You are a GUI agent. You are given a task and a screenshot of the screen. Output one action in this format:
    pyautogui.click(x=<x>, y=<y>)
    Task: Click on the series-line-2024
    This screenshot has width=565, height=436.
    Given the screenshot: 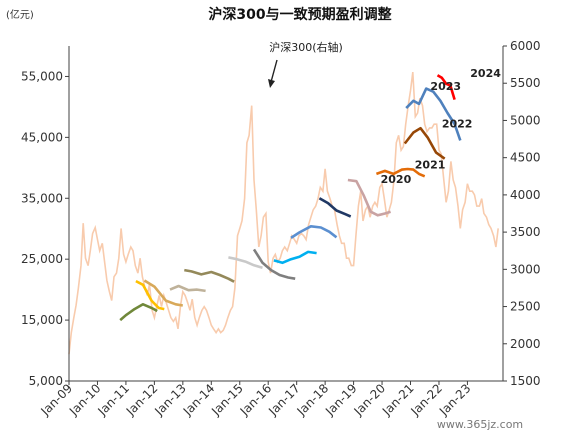 What is the action you would take?
    pyautogui.click(x=446, y=87)
    